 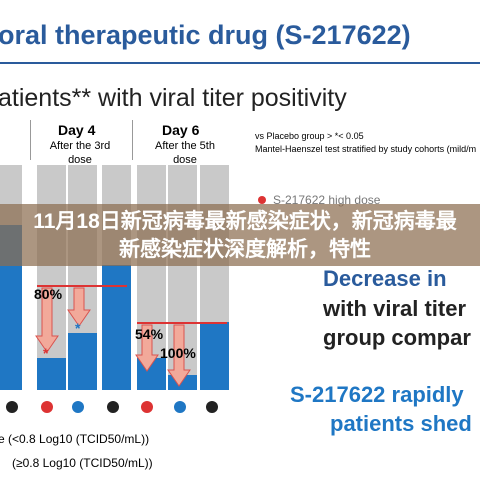 I want to click on banner-bg, so click(x=240, y=235).